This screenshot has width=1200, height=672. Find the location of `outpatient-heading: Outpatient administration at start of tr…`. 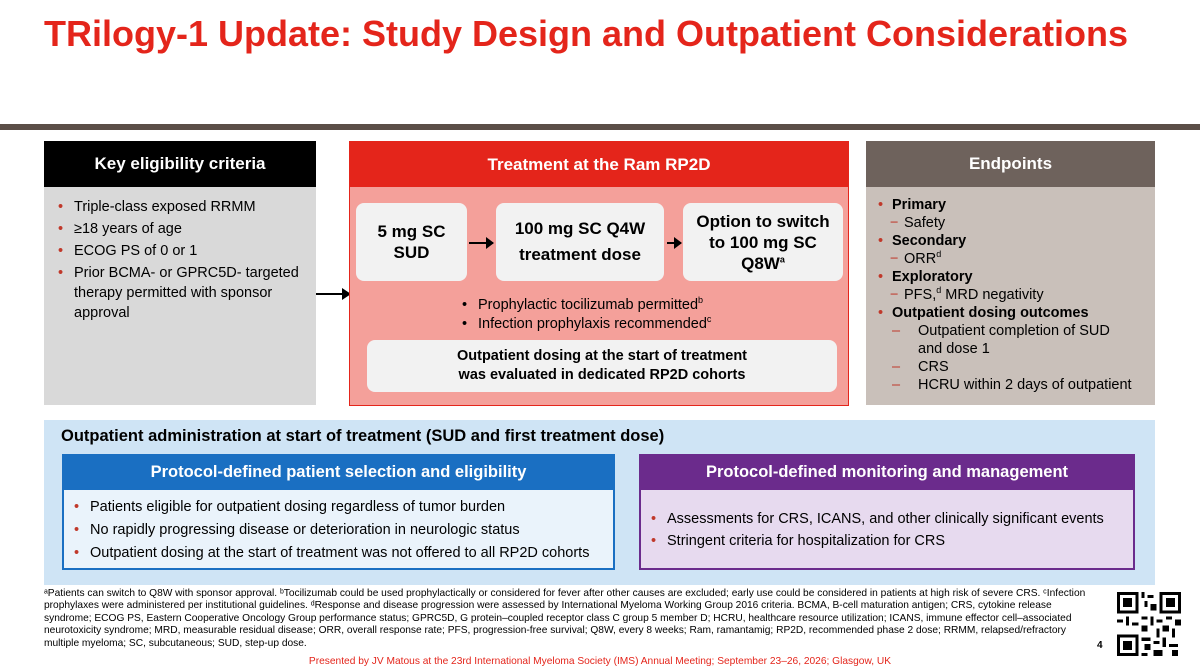

outpatient-heading: Outpatient administration at start of tr… is located at coordinates (363, 436).